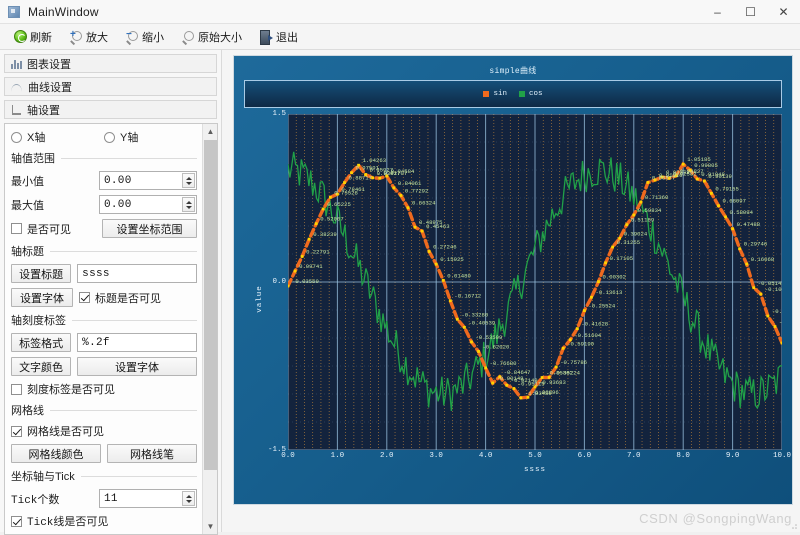  What do you see at coordinates (118, 180) in the screenshot?
I see `min-value-text: 0.00` at bounding box center [118, 180].